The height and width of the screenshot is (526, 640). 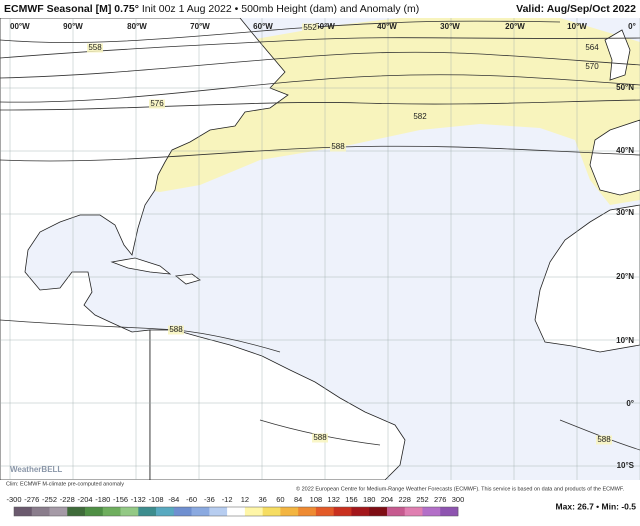 What do you see at coordinates (173, 499) in the screenshot?
I see `colorbar-tick-label: -84` at bounding box center [173, 499].